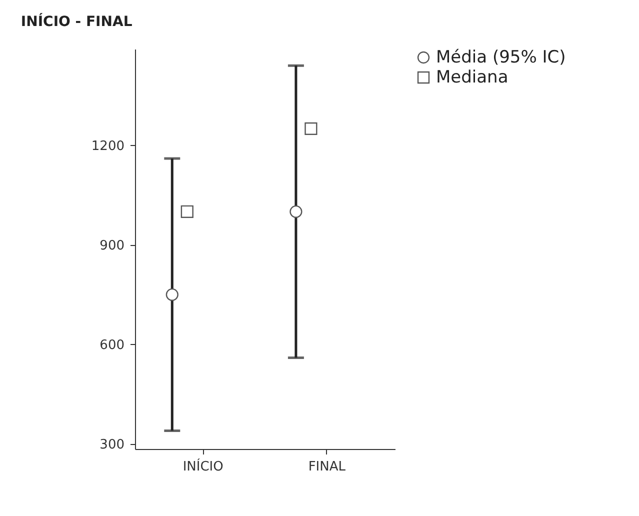 Image resolution: width=639 pixels, height=516 pixels. What do you see at coordinates (112, 345) in the screenshot?
I see `y-tick-label: 600` at bounding box center [112, 345].